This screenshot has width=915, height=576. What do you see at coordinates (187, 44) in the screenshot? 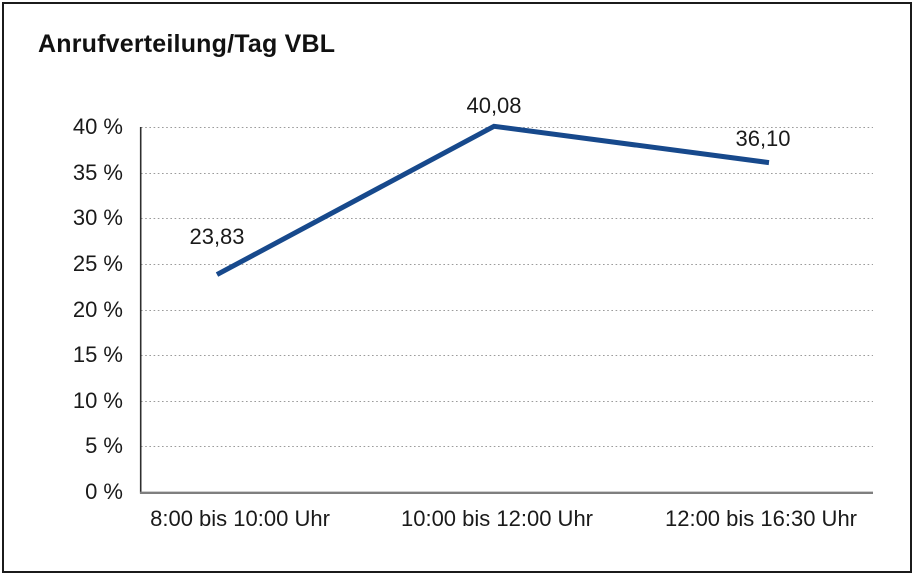
I see `chart-title: Anrufverteilung/Tag VBL` at bounding box center [187, 44].